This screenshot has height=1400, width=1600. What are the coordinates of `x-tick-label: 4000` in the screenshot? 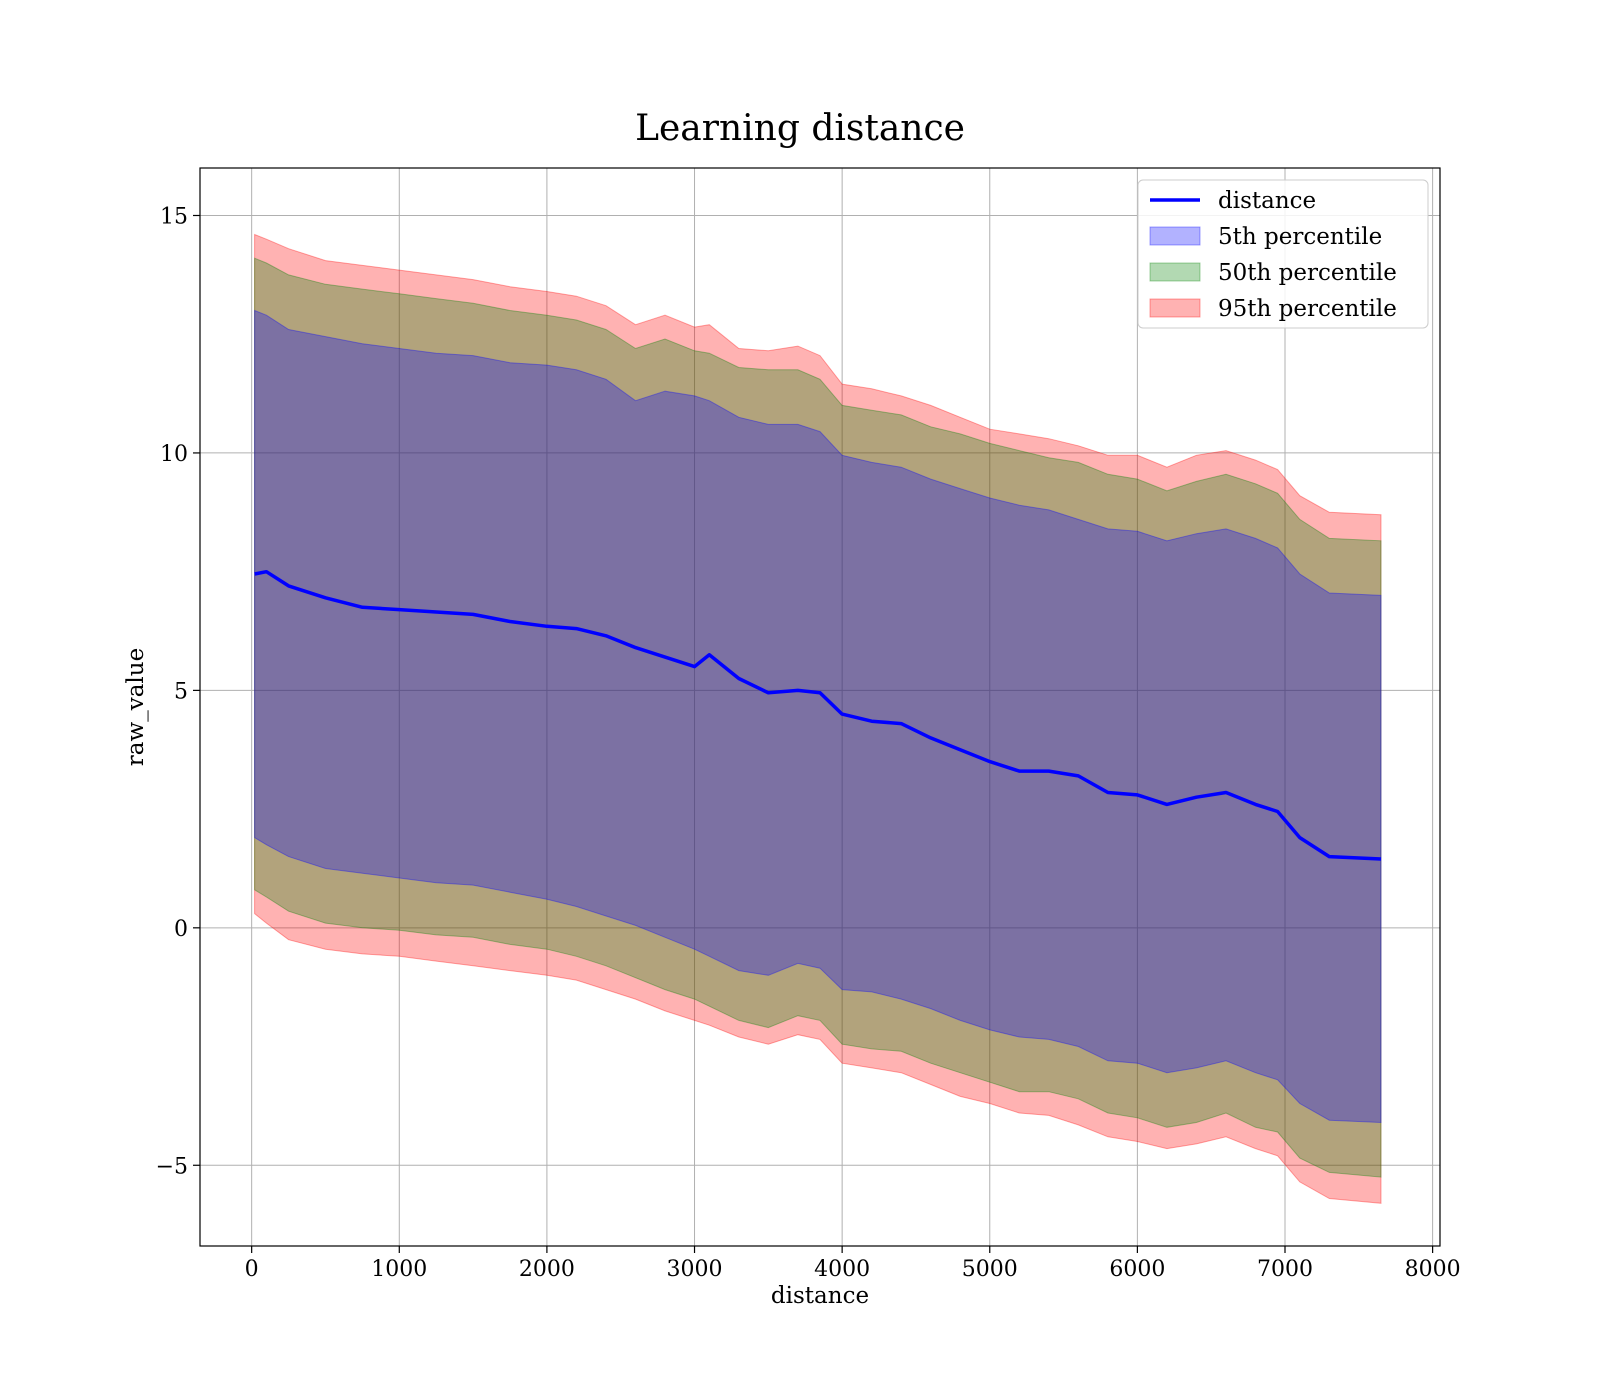 It's located at (842, 1269).